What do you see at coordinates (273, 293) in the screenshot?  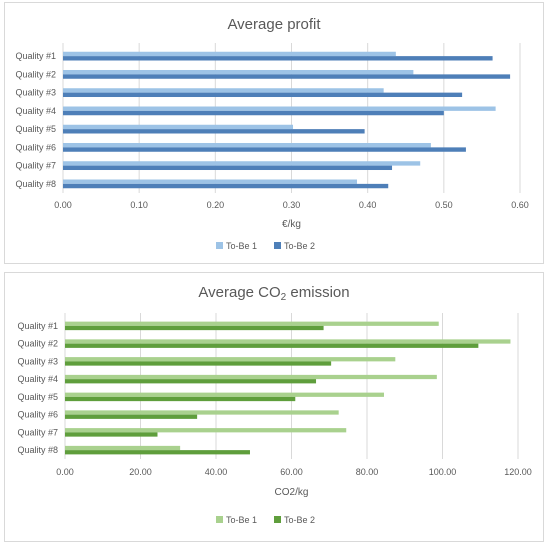 I see `chart-title: Average CO2 emission` at bounding box center [273, 293].